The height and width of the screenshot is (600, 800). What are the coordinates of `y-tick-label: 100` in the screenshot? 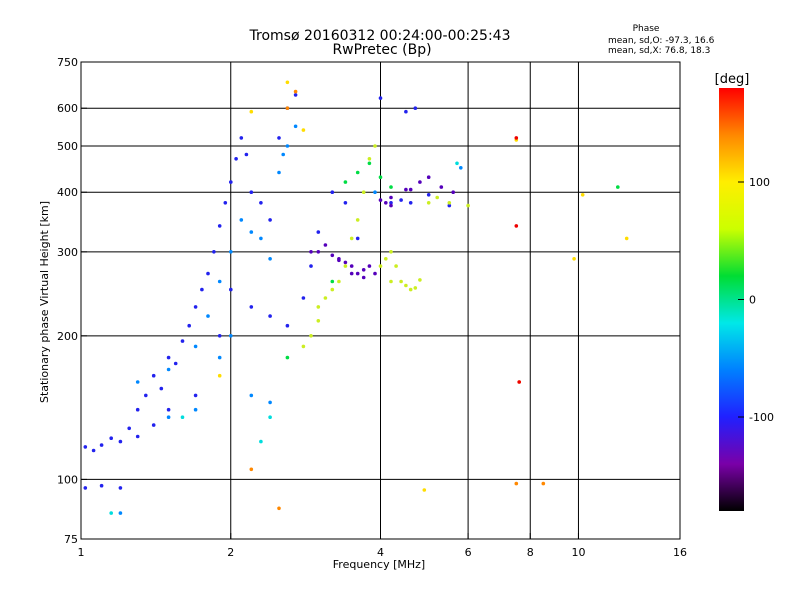 It's located at (67, 479).